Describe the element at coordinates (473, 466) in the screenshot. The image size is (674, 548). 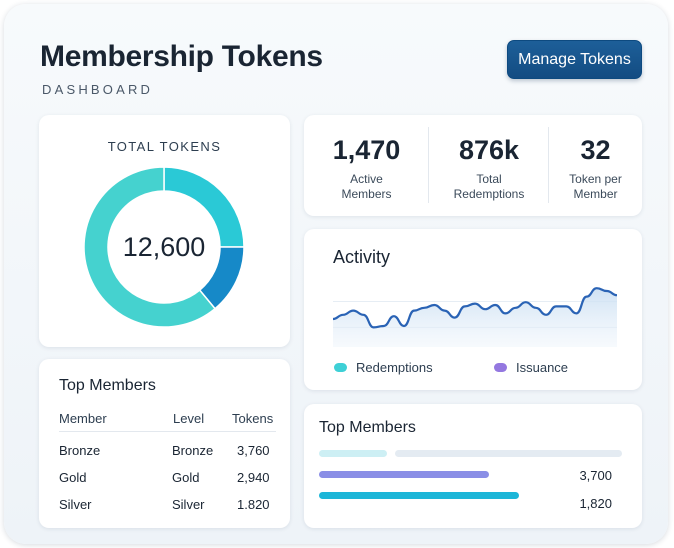
I see `top-members-bars-card: Top Members 3,700 1,820` at that location.